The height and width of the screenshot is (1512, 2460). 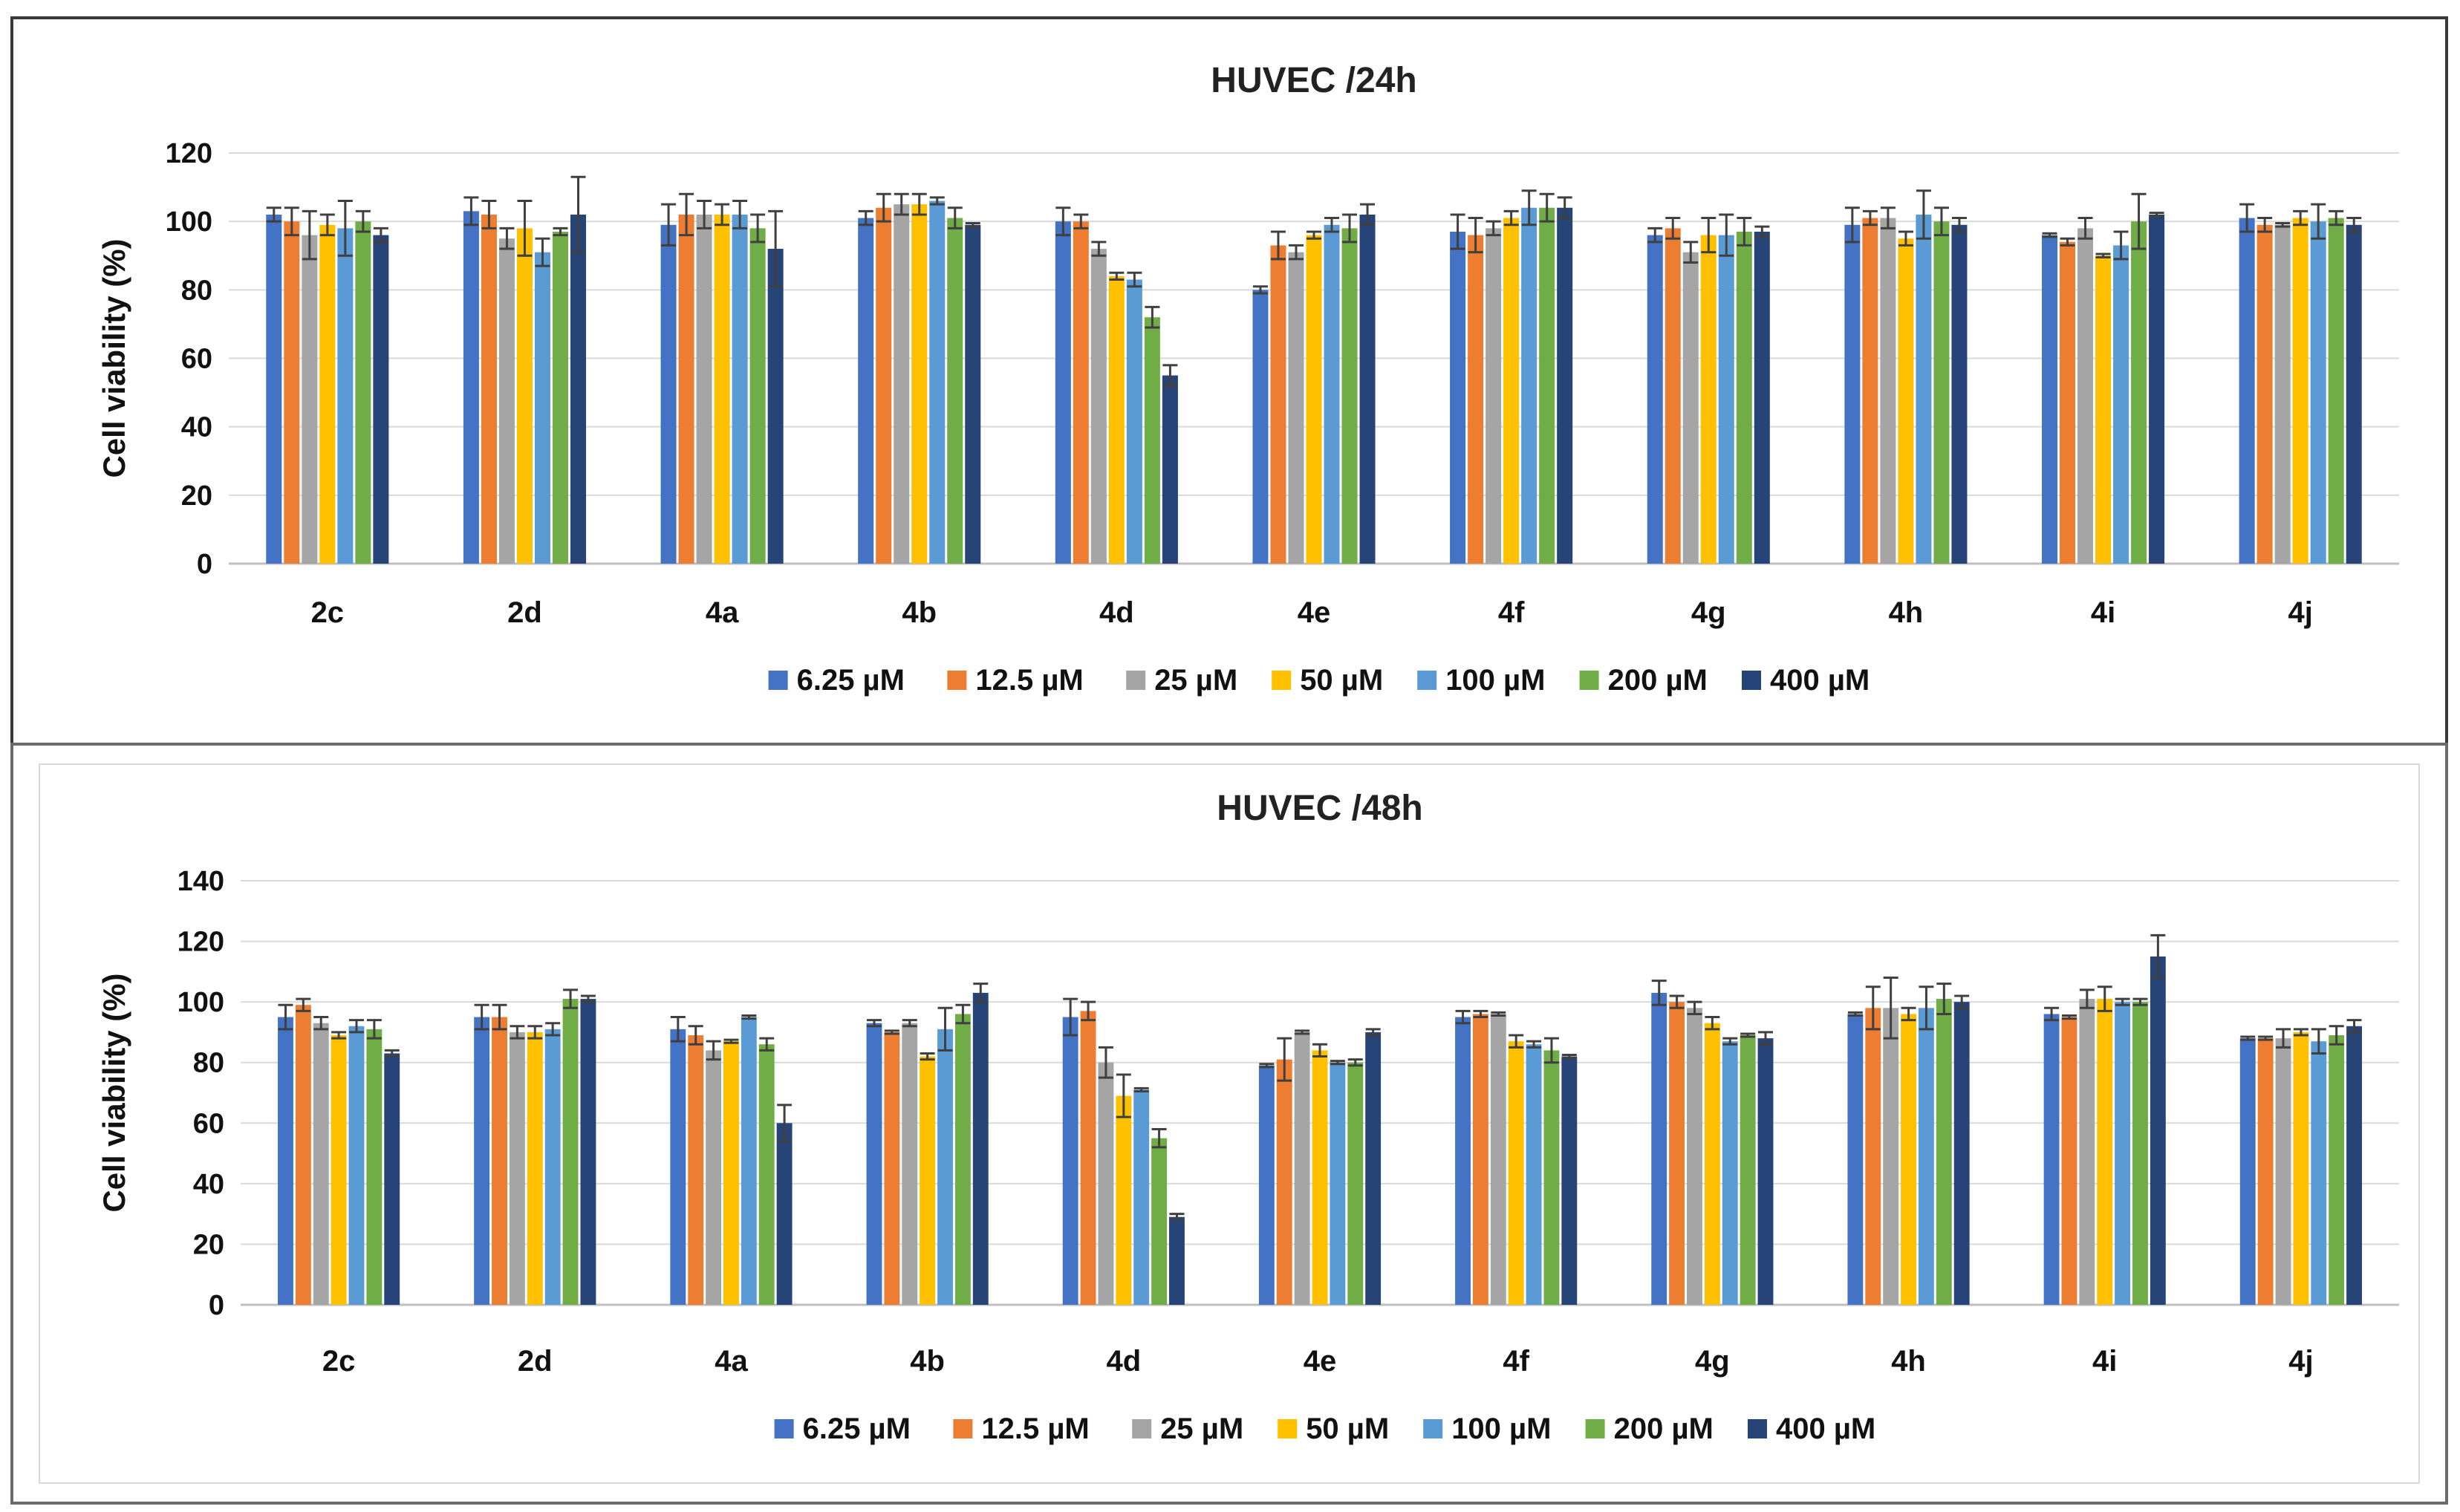 I want to click on legend-label: 400 µM, so click(x=1820, y=680).